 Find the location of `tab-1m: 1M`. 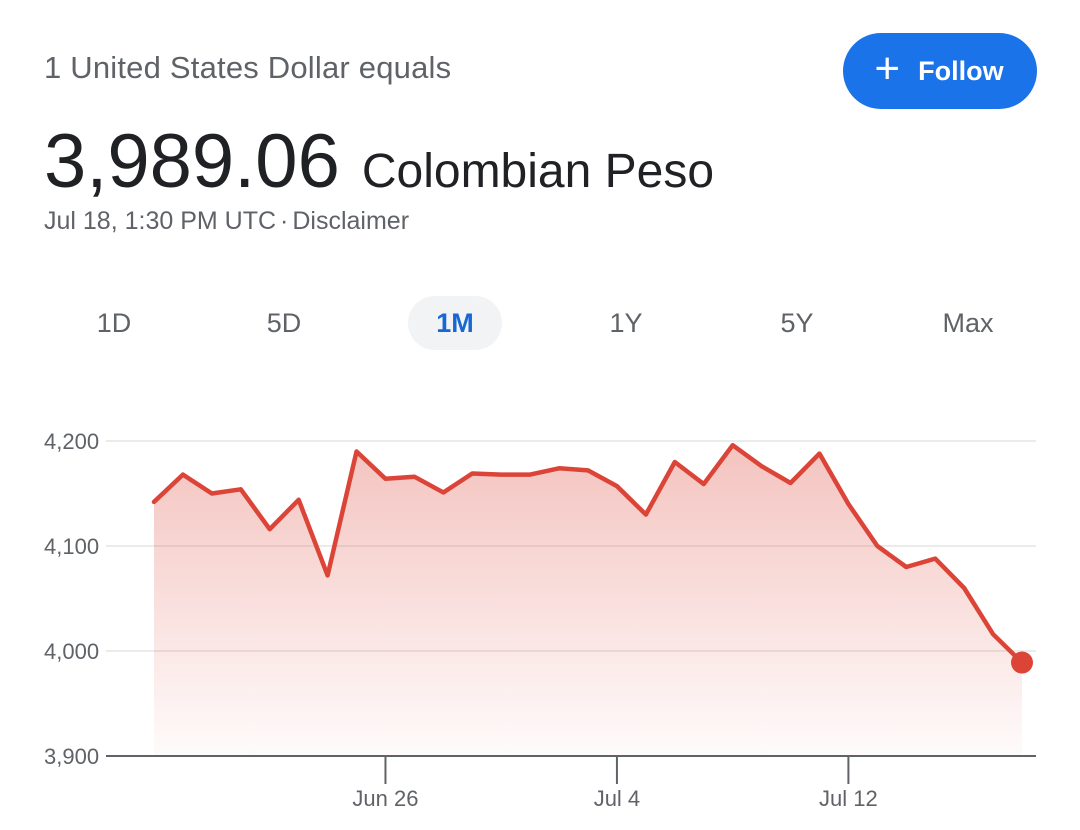

tab-1m: 1M is located at coordinates (455, 323).